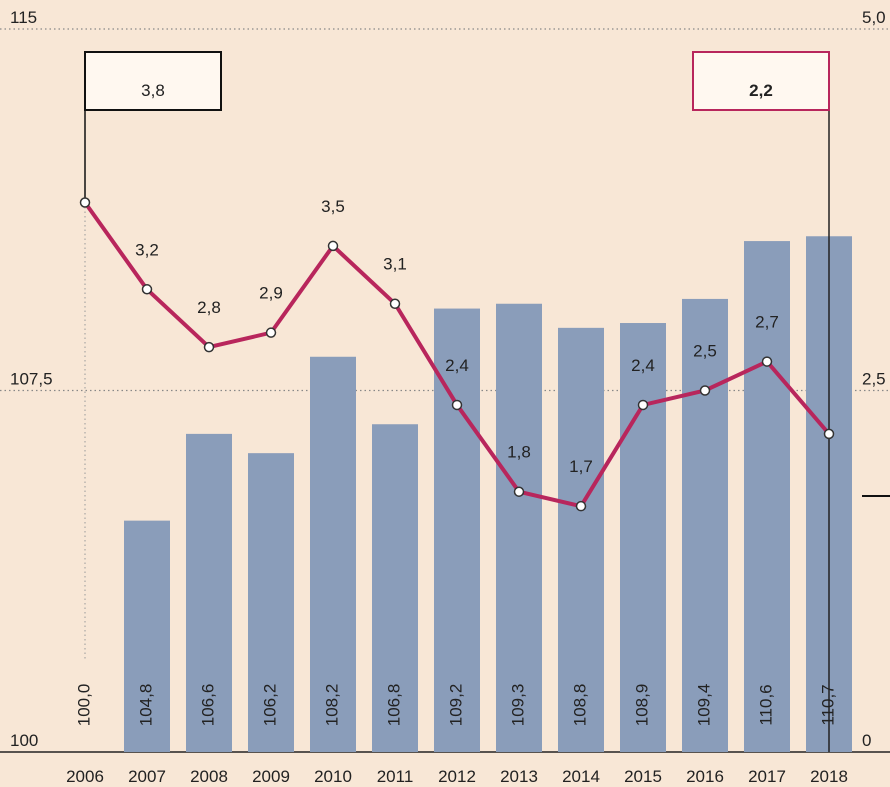 The height and width of the screenshot is (787, 890). Describe the element at coordinates (581, 776) in the screenshot. I see `x-tick-label: 2014` at that location.